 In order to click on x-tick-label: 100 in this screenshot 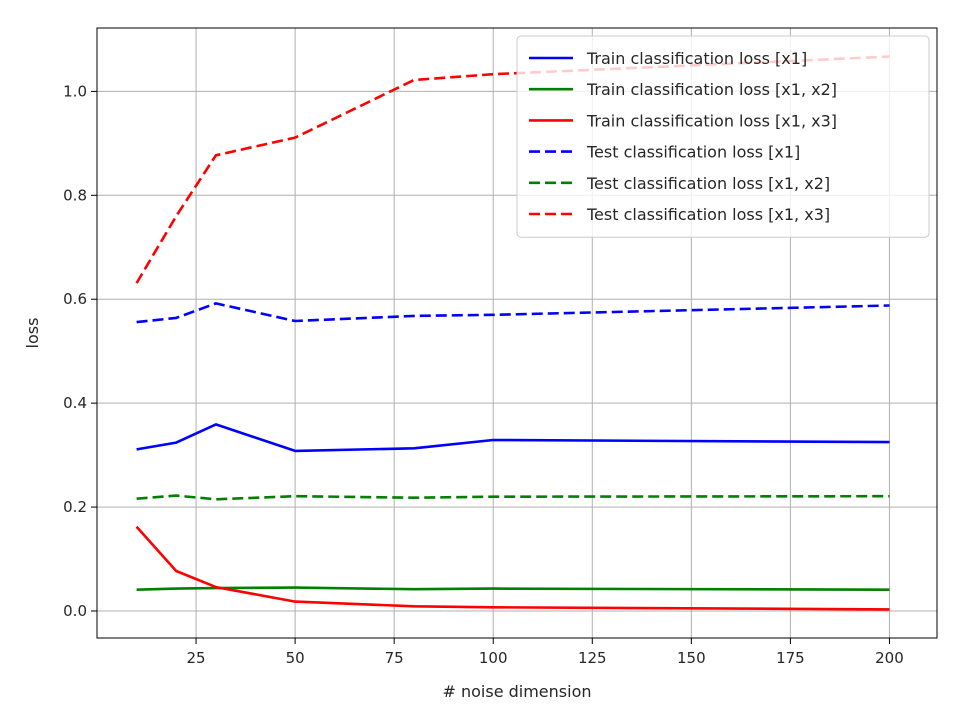, I will do `click(493, 658)`.